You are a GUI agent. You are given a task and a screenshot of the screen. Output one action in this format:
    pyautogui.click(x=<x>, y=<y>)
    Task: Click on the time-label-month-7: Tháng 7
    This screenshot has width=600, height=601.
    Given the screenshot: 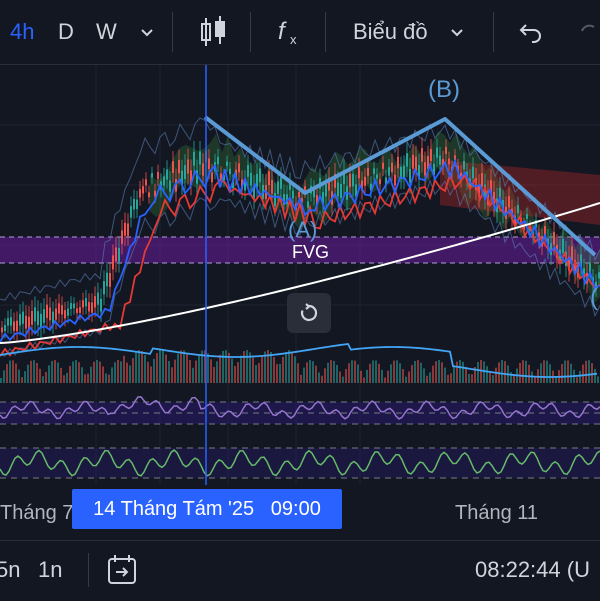 What is the action you would take?
    pyautogui.click(x=37, y=513)
    